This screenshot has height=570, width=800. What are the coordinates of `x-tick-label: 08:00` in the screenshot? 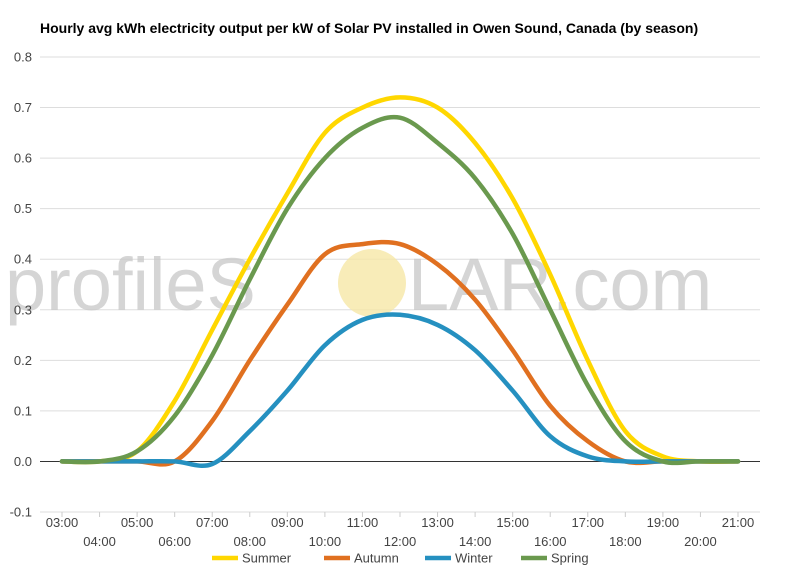 It's located at (250, 541).